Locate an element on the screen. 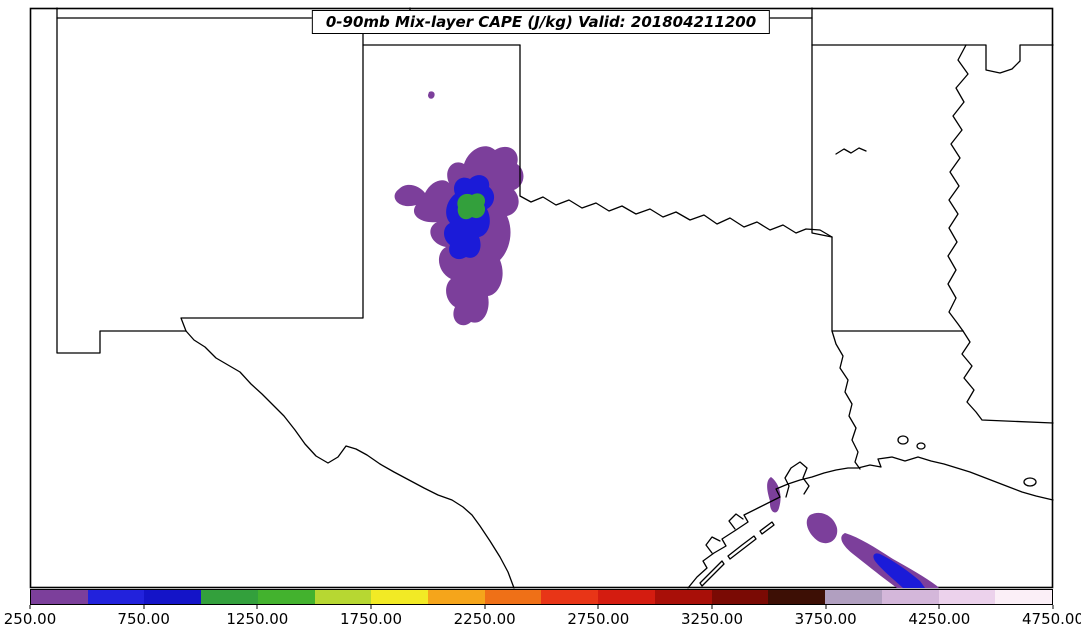  border-texas-arkansas-sabine is located at coordinates (846, 353).